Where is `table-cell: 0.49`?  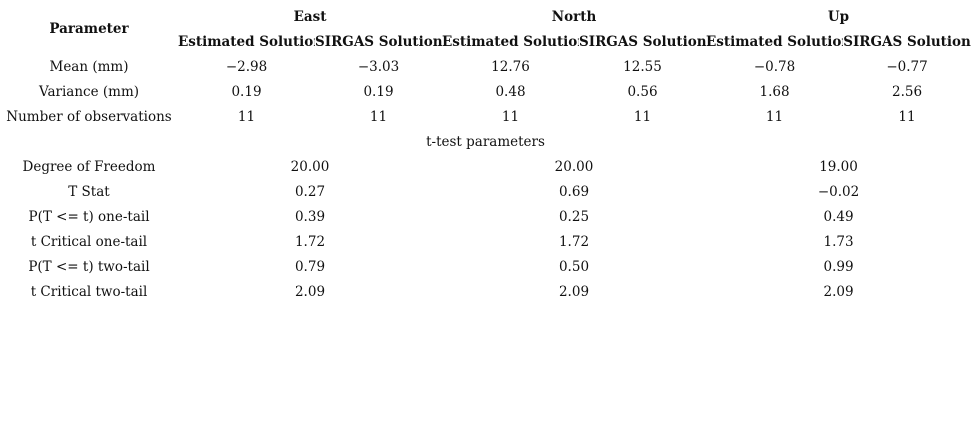
table-cell: 0.49 is located at coordinates (838, 216).